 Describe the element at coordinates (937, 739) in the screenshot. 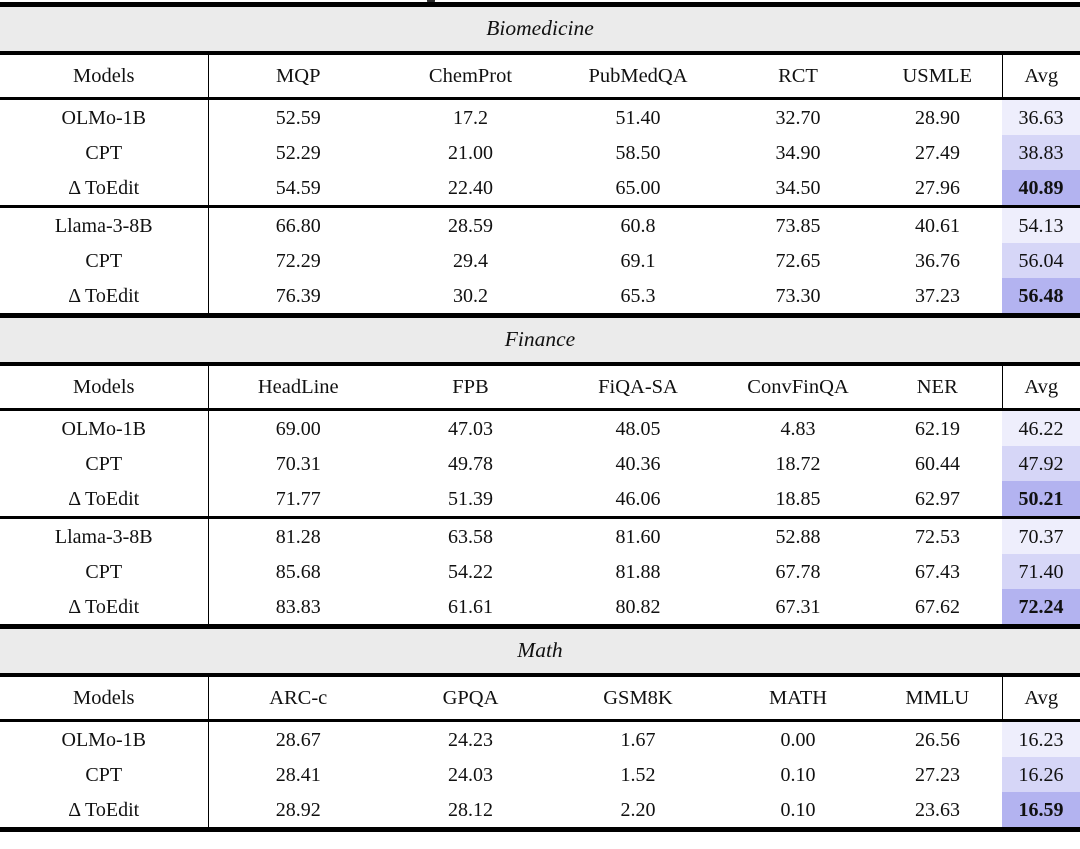

I see `score-cell: 26.56` at that location.